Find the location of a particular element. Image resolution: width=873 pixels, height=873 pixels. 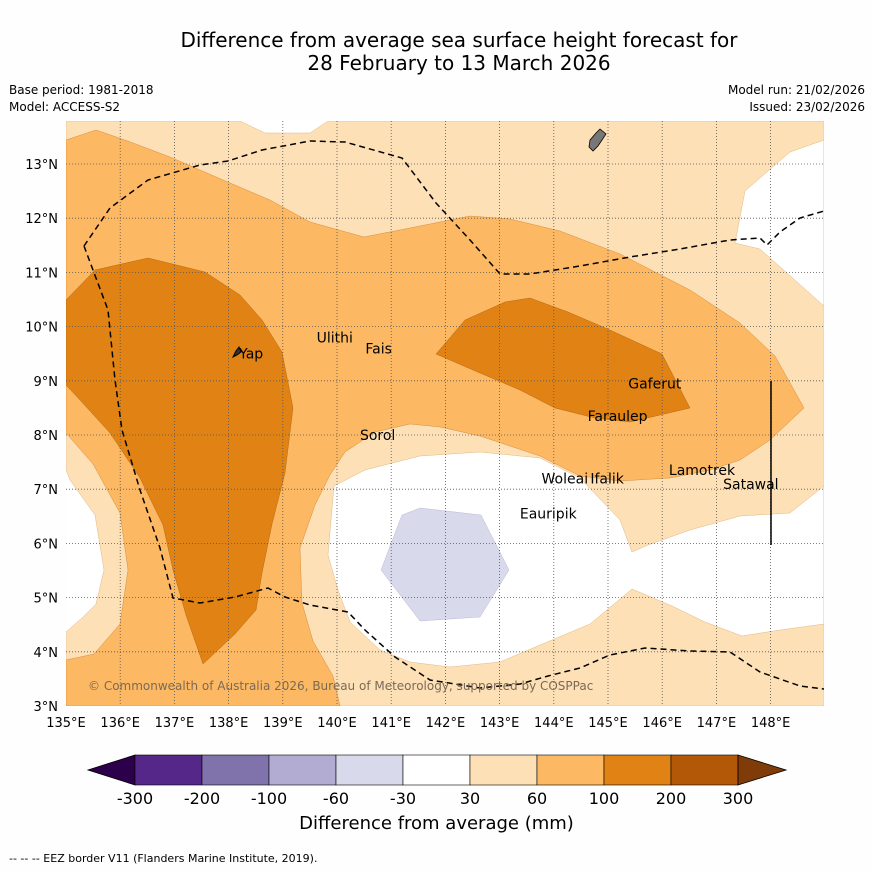

colorbar-tick: 300 is located at coordinates (738, 798).